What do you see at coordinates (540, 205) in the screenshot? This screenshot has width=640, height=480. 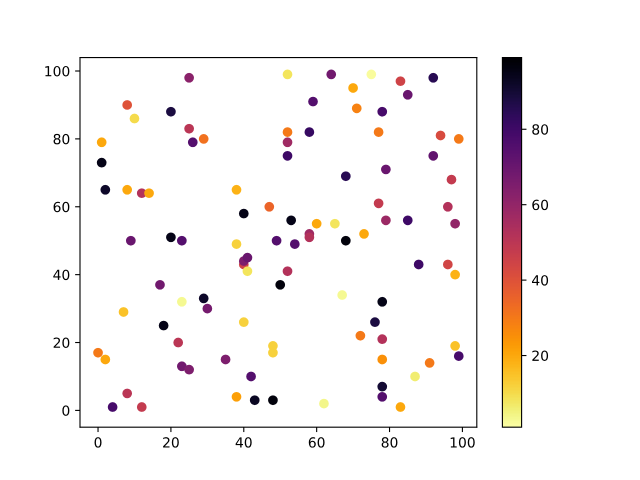 I see `color-bar-label: 60` at bounding box center [540, 205].